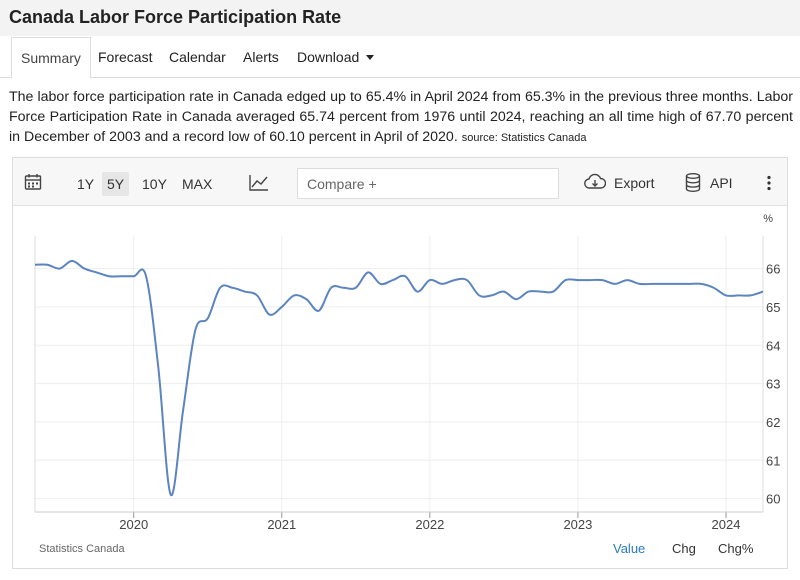 Image resolution: width=800 pixels, height=580 pixels. I want to click on x-tick-label-2022: 2022, so click(429, 524).